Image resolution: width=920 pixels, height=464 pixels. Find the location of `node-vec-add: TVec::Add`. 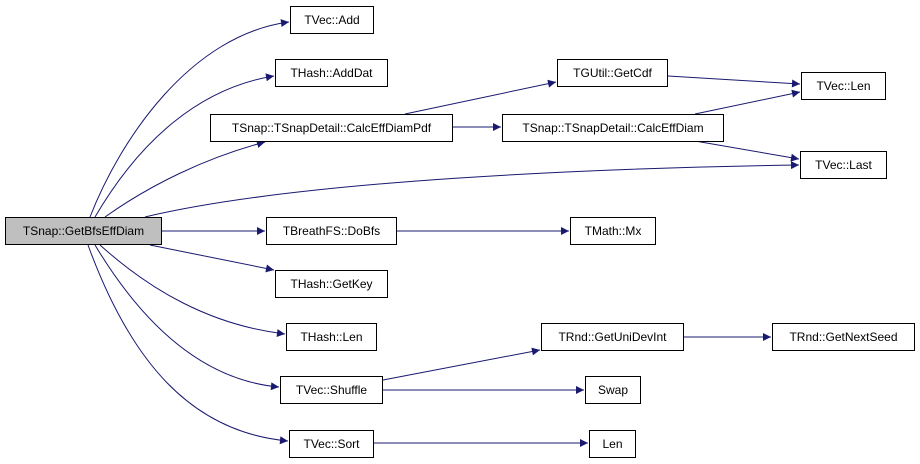

node-vec-add: TVec::Add is located at coordinates (332, 20).